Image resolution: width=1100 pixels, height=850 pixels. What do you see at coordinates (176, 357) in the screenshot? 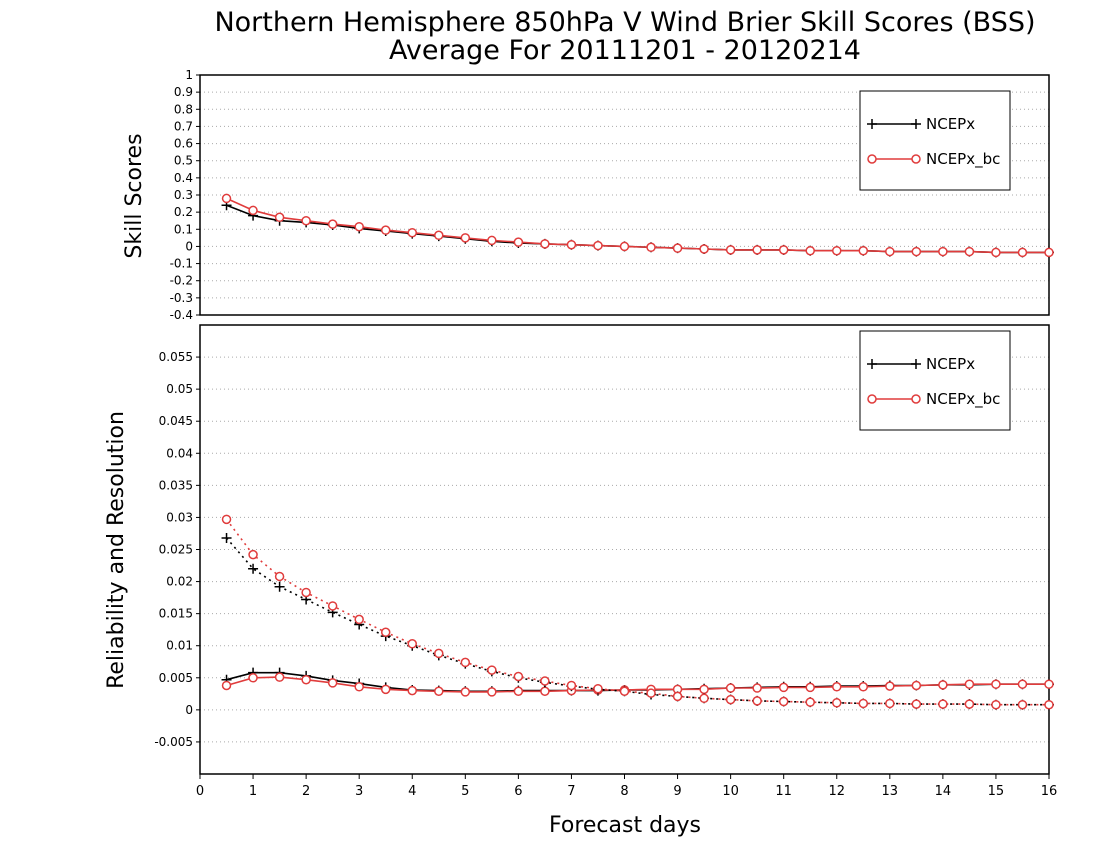
I see `y-tick-label: 0.055` at bounding box center [176, 357].